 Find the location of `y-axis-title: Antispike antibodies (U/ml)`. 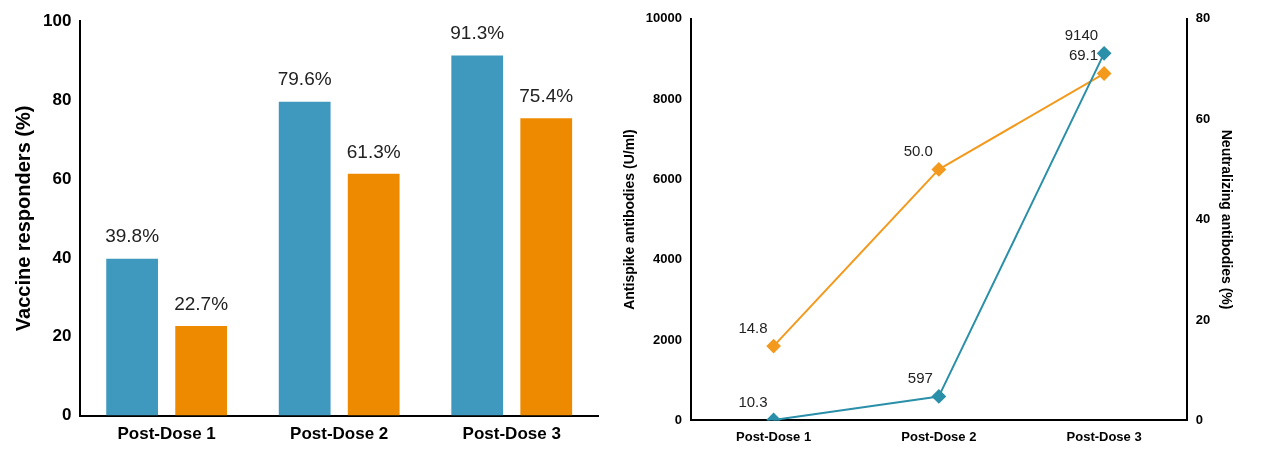

y-axis-title: Antispike antibodies (U/ml) is located at coordinates (629, 219).